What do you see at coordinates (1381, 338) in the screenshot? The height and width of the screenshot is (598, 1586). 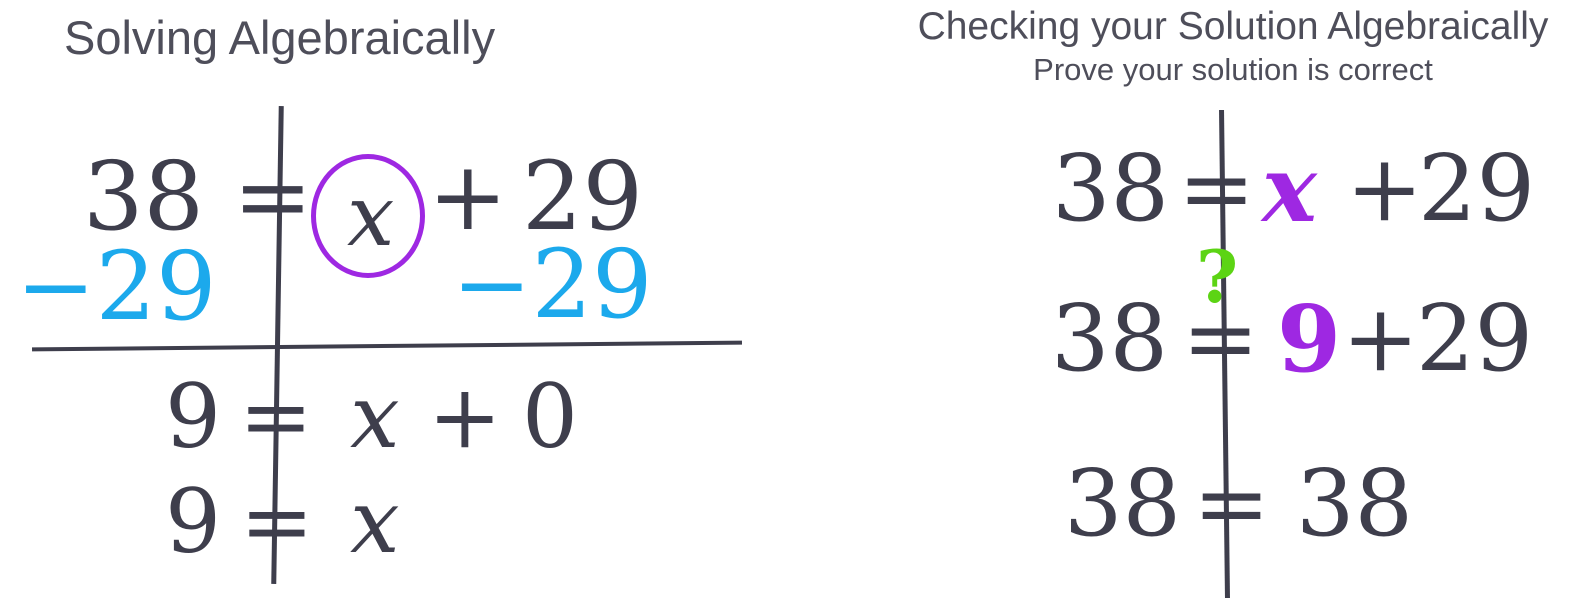 I see `check-row2-plus: +` at bounding box center [1381, 338].